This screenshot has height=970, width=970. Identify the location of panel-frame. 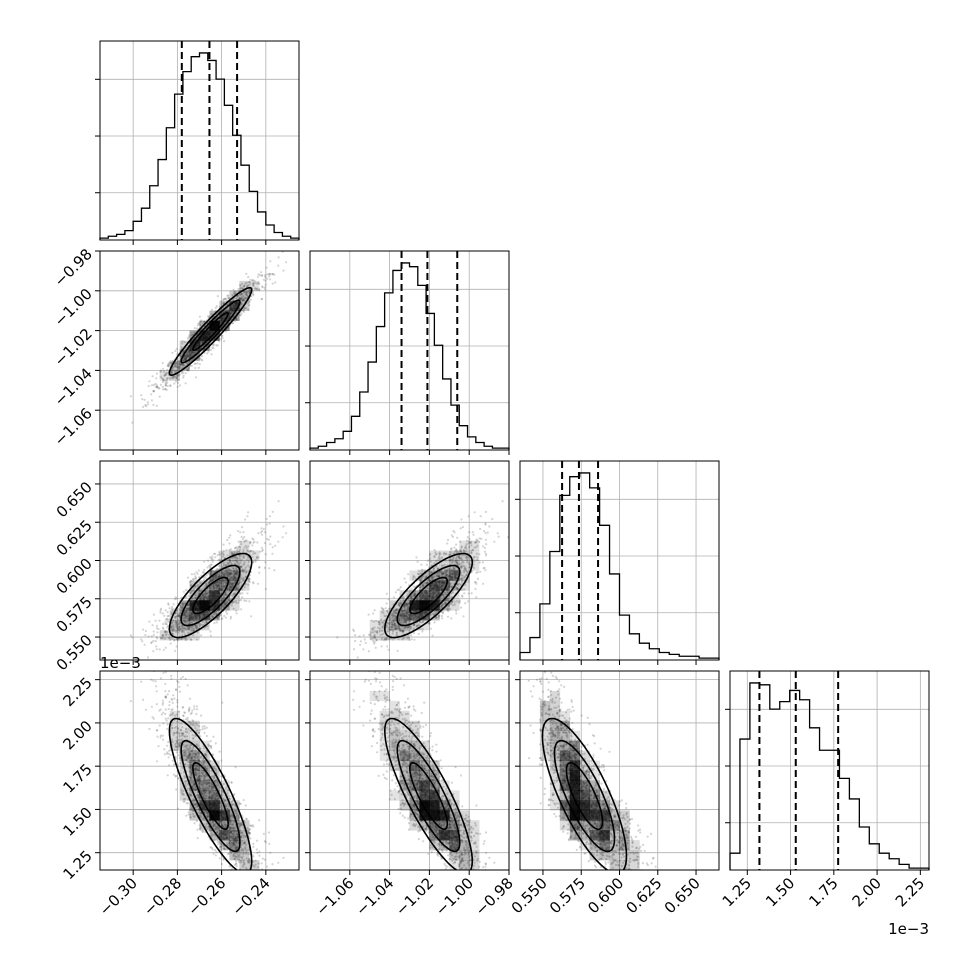
(409, 350).